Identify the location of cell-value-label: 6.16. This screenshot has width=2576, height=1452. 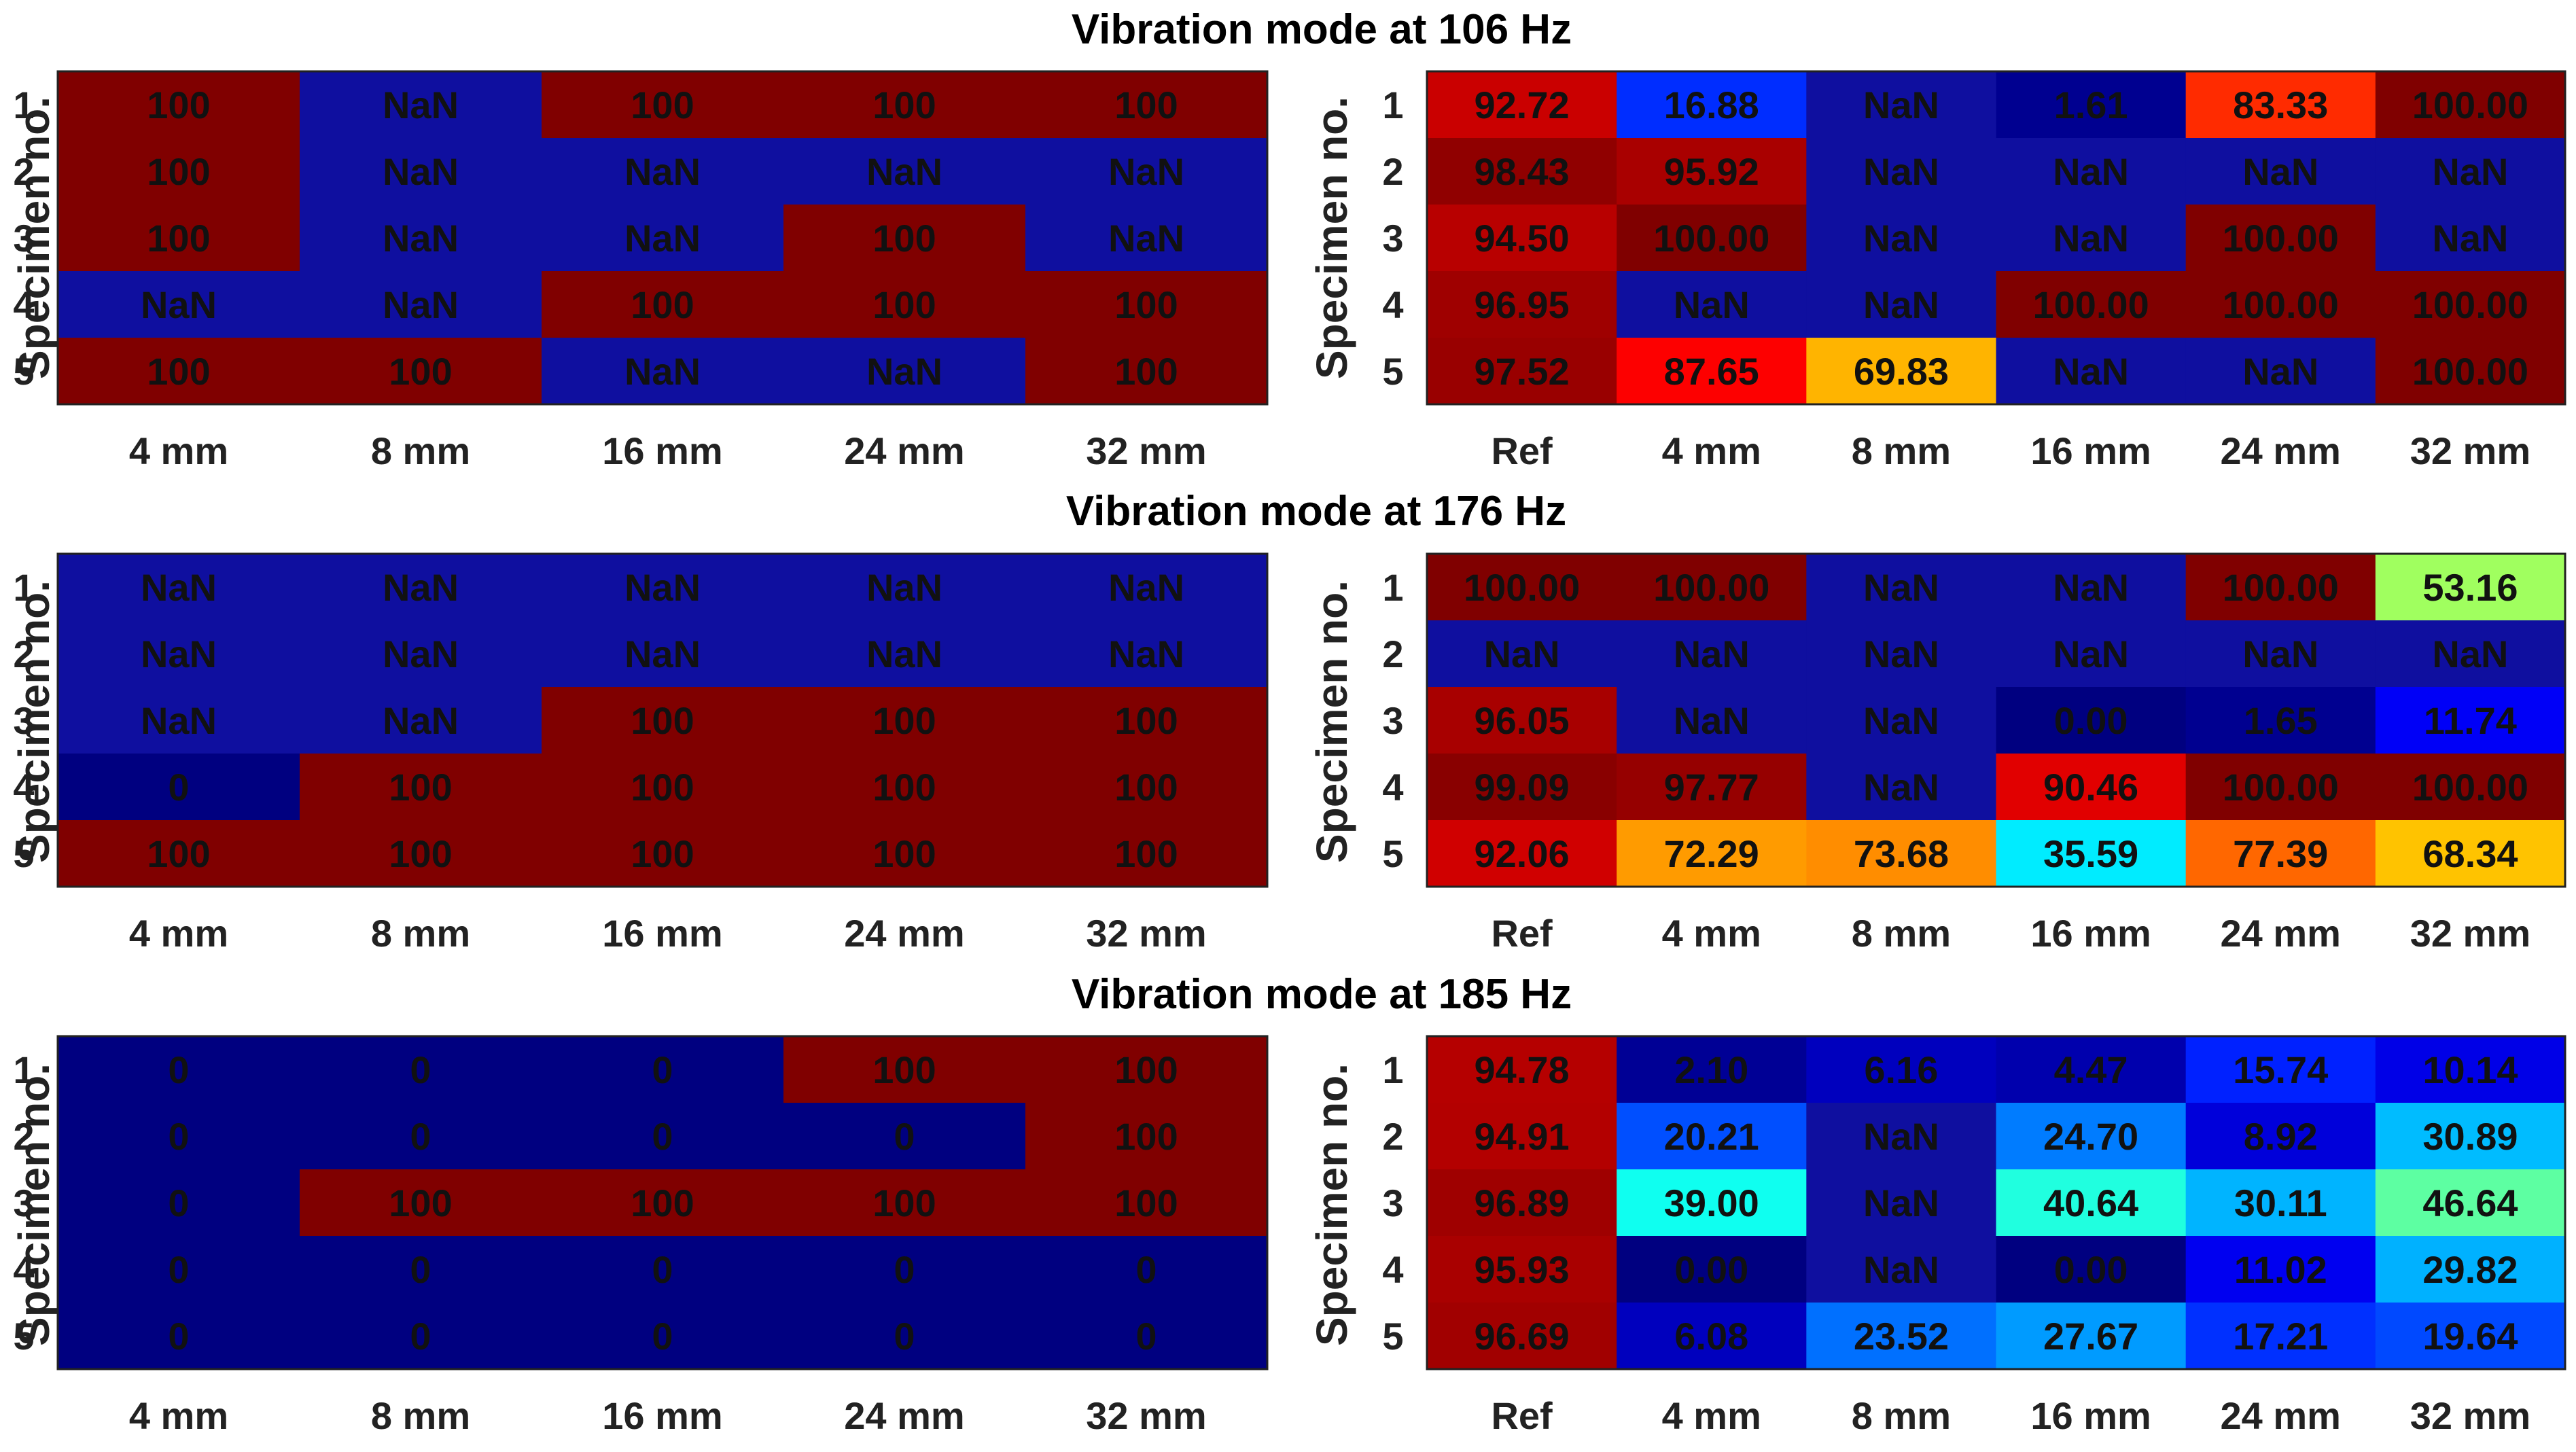
(1901, 1069).